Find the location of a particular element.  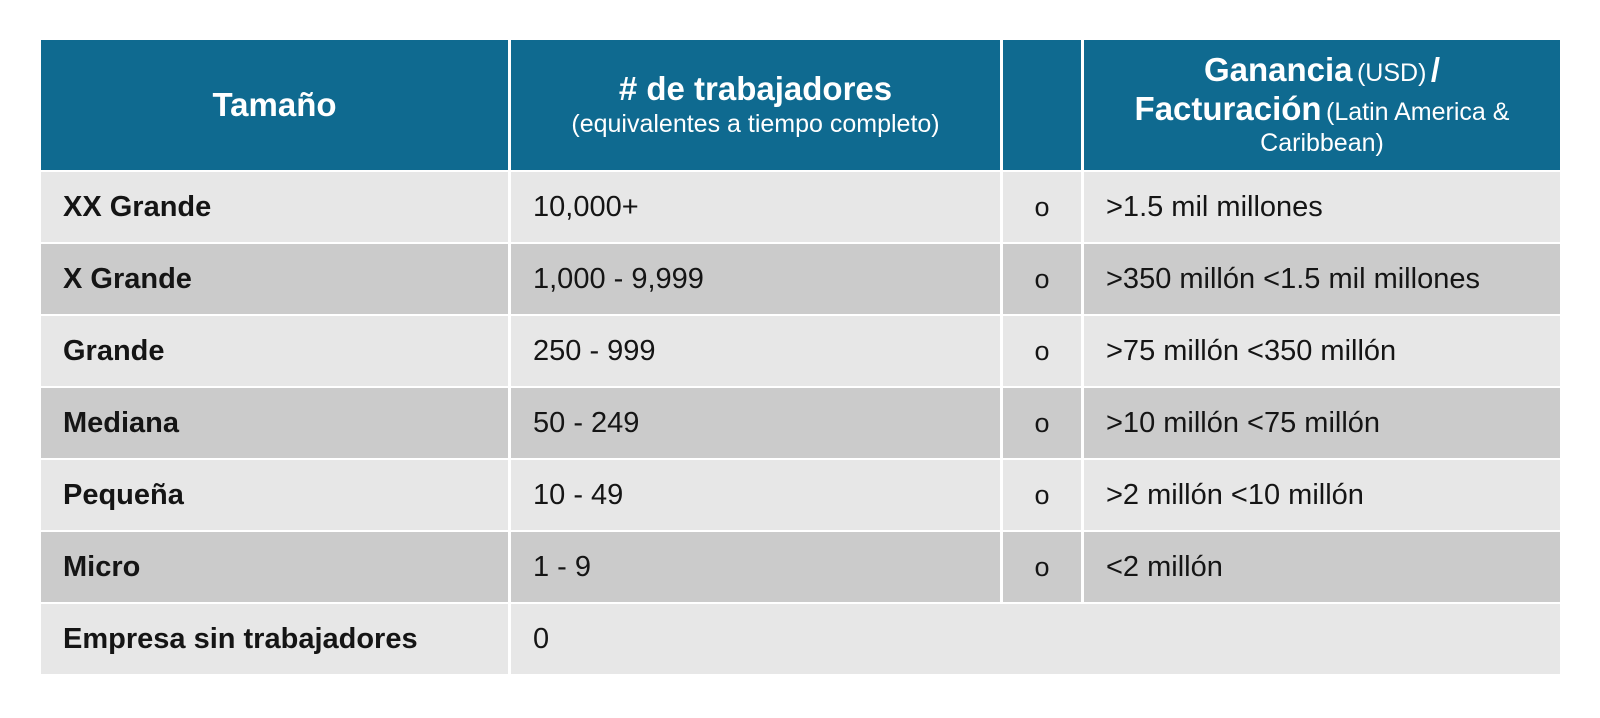

header-trabajadores-label: # de trabajadores is located at coordinates (755, 88).